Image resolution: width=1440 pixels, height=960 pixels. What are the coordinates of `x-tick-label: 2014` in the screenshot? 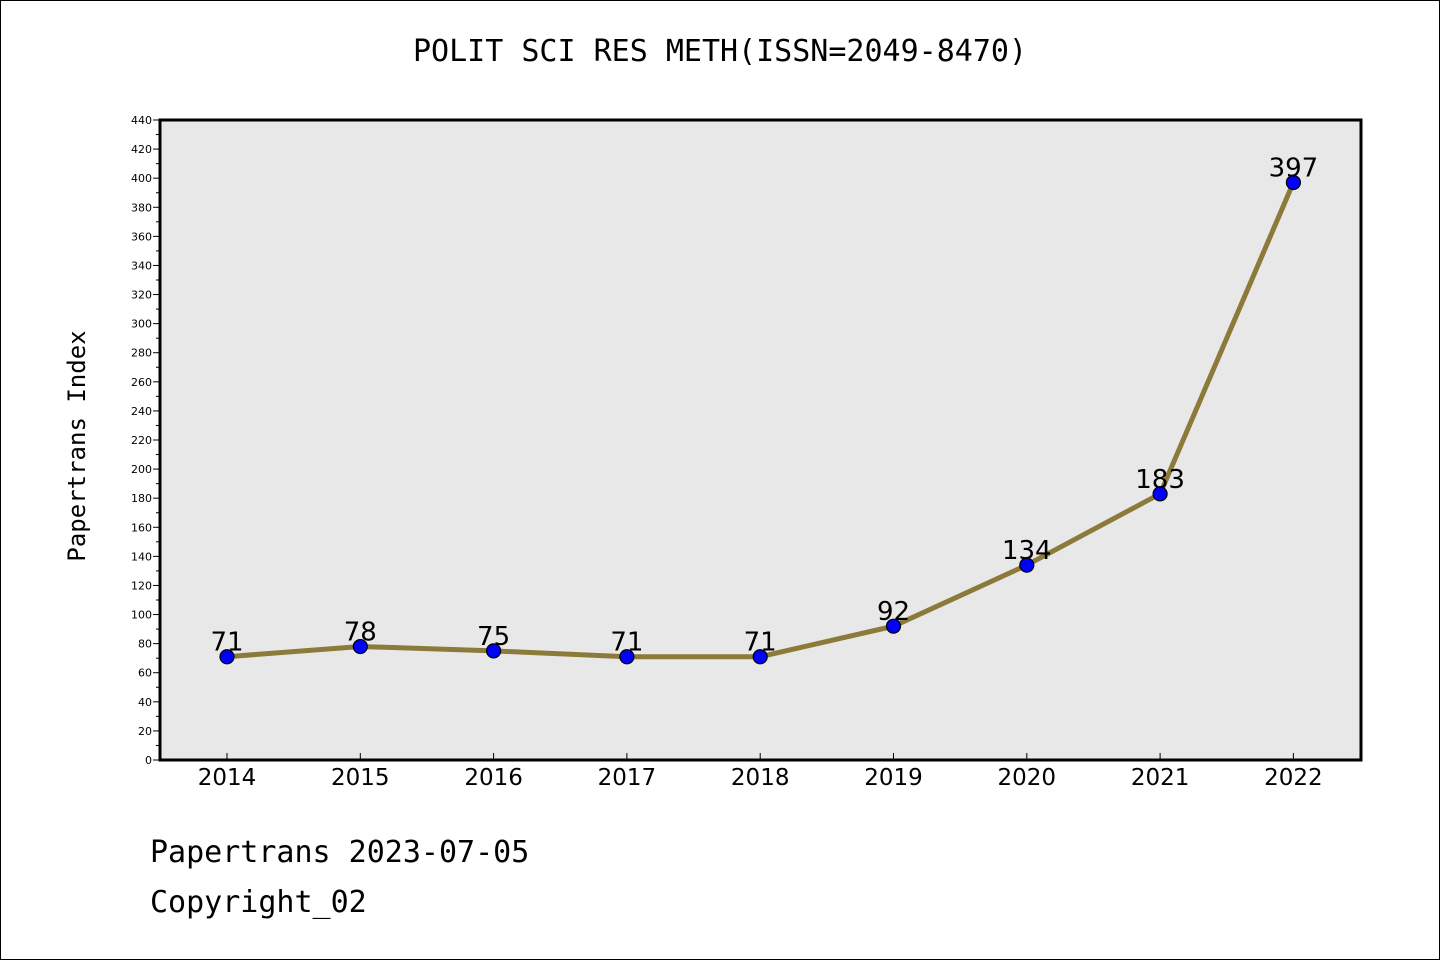 It's located at (227, 778).